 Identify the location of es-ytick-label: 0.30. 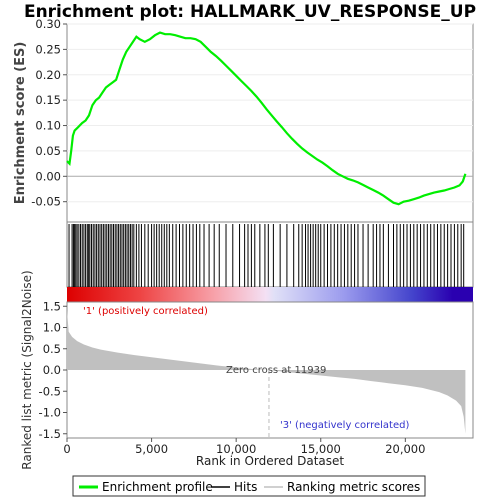
(48, 24).